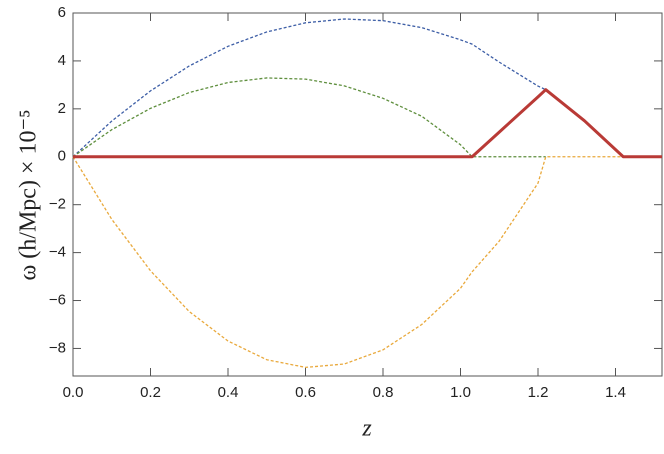  Describe the element at coordinates (62, 12) in the screenshot. I see `y-tick-label: 6` at that location.